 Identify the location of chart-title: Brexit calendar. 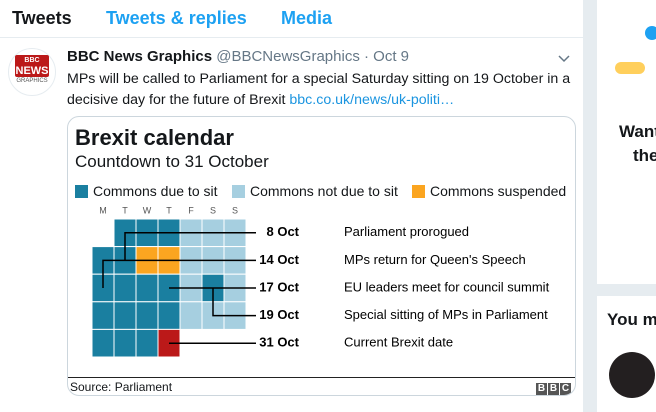
(154, 137).